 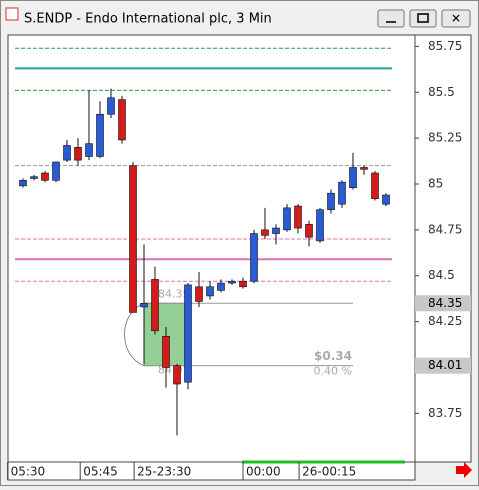 What do you see at coordinates (263, 472) in the screenshot?
I see `x-tick-label: 00:00` at bounding box center [263, 472].